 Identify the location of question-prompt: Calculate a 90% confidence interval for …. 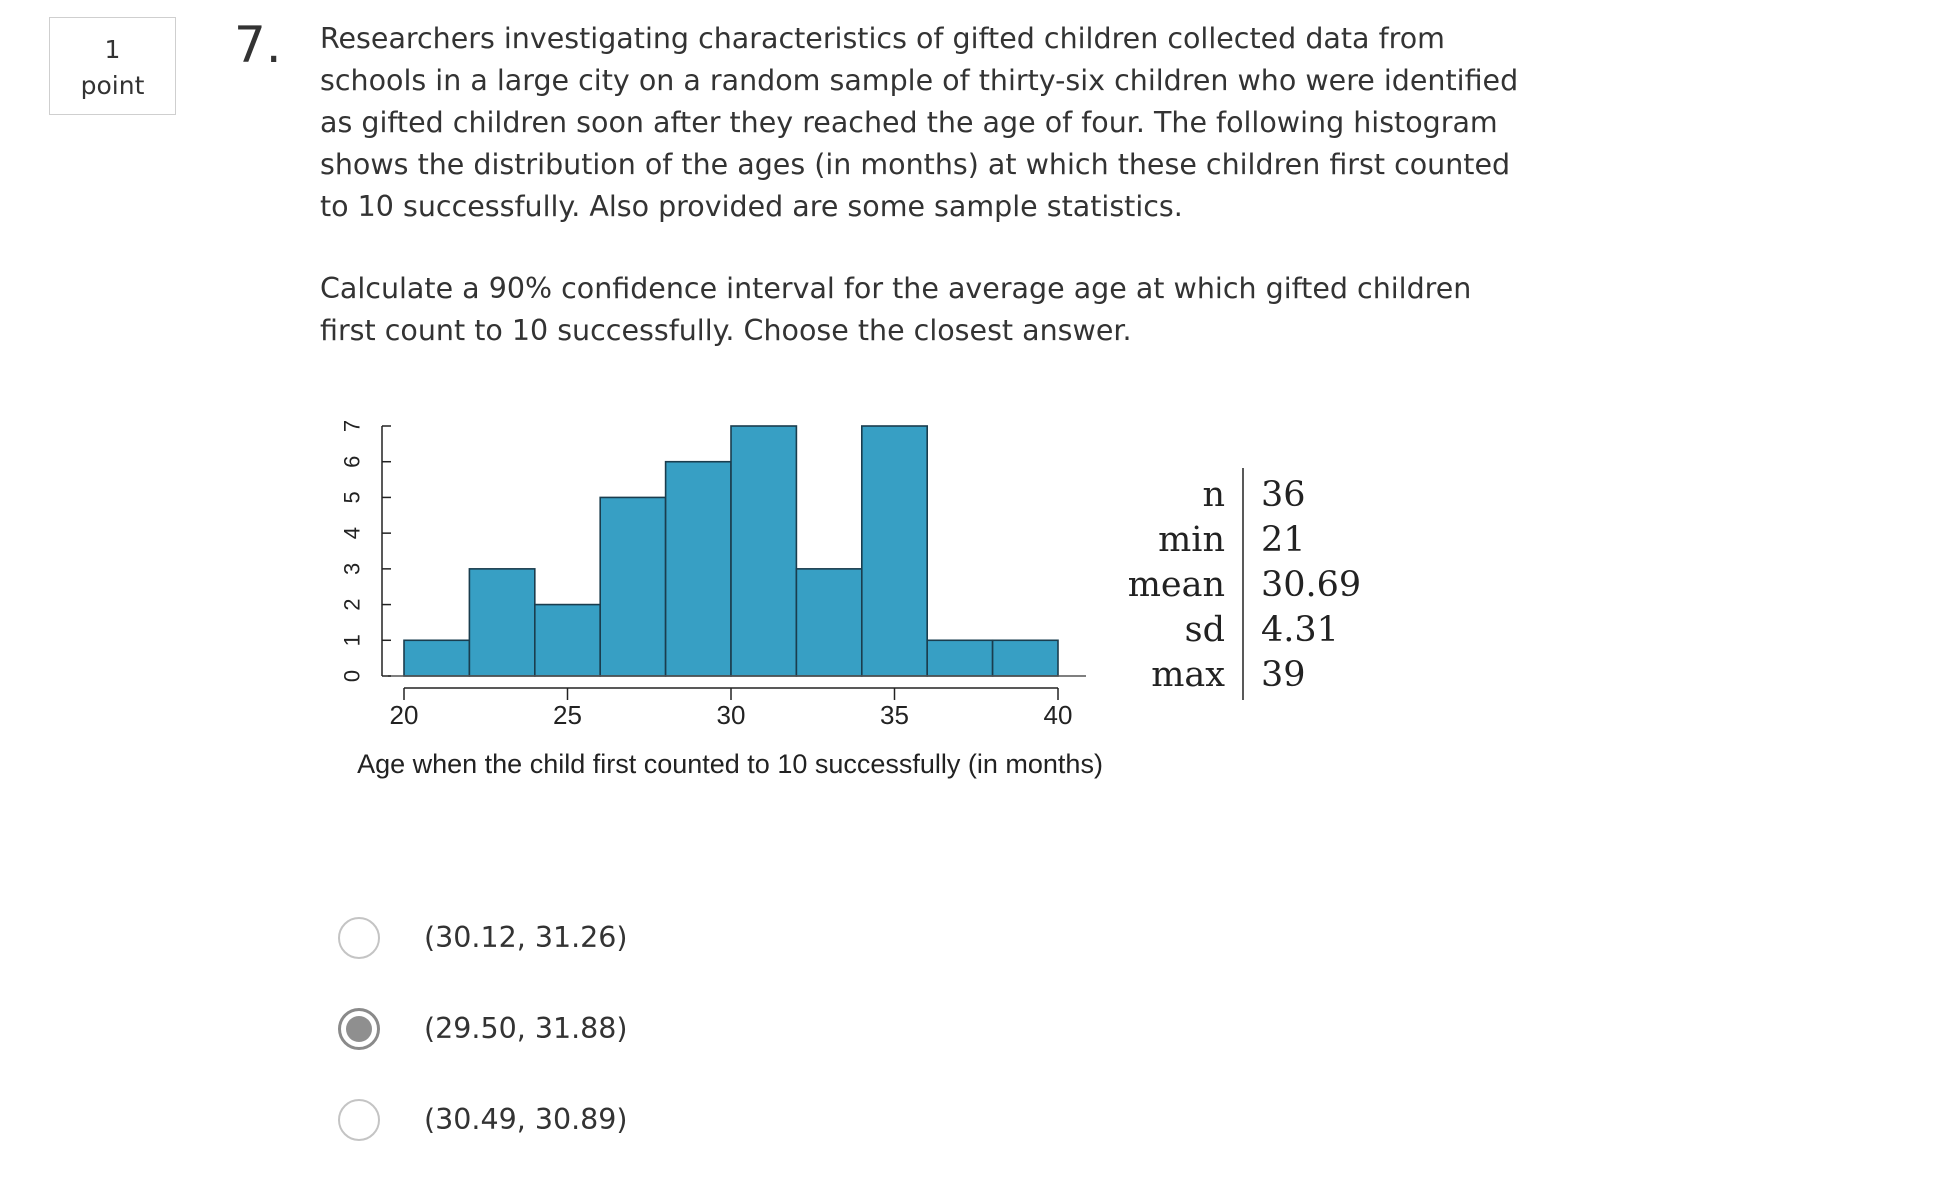
(896, 309).